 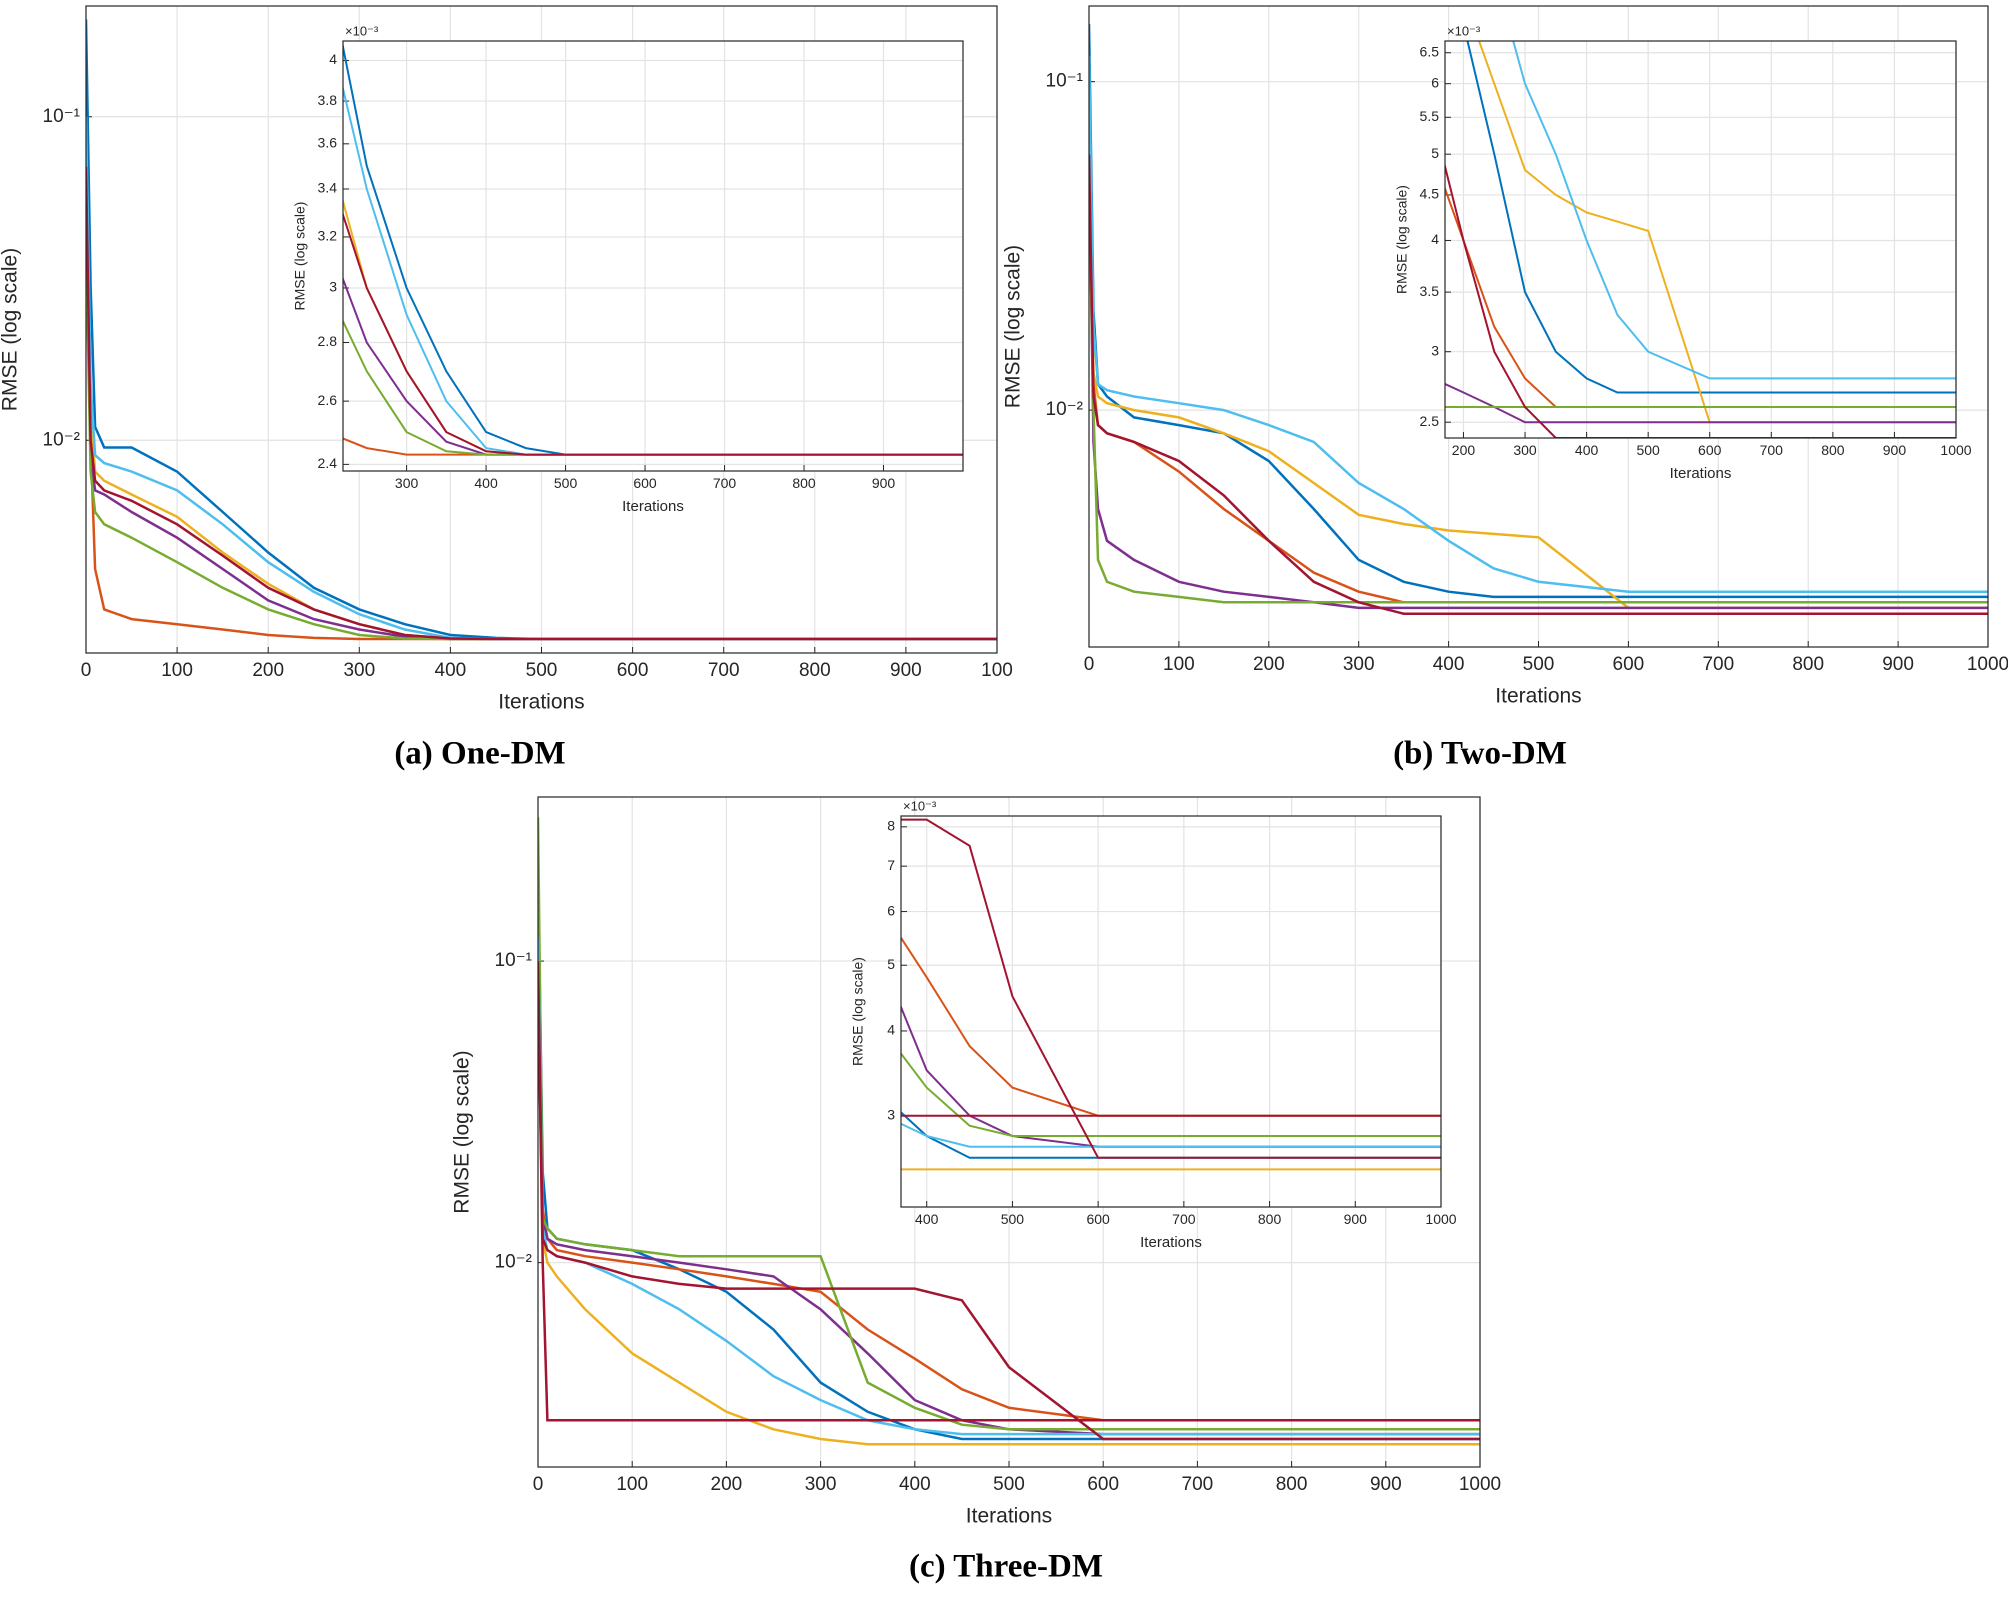 What do you see at coordinates (1430, 291) in the screenshot?
I see `y-tick-label: 3.5` at bounding box center [1430, 291].